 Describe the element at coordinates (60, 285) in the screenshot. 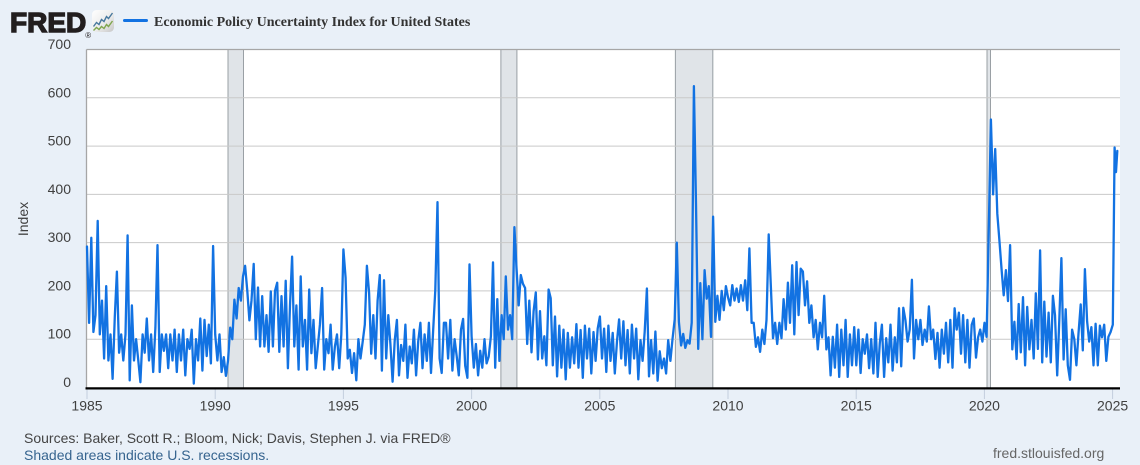

I see `svg-text: 200` at that location.